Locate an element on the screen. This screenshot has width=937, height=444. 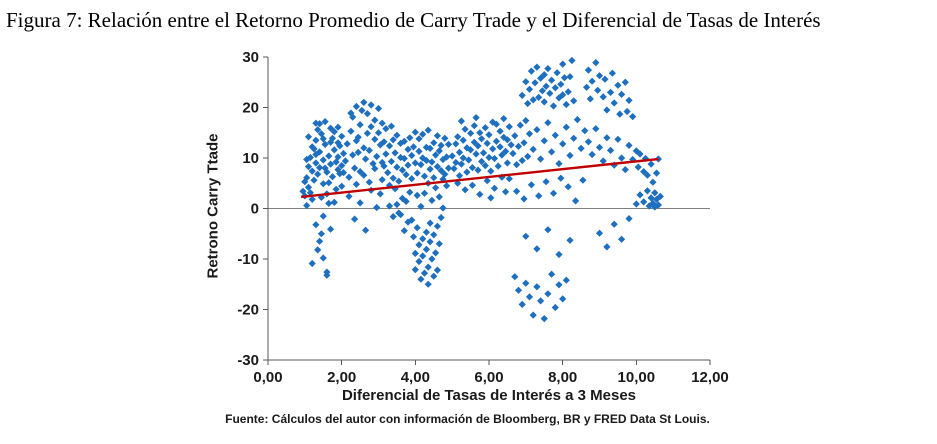
y-tick-label: 0 is located at coordinates (255, 209).